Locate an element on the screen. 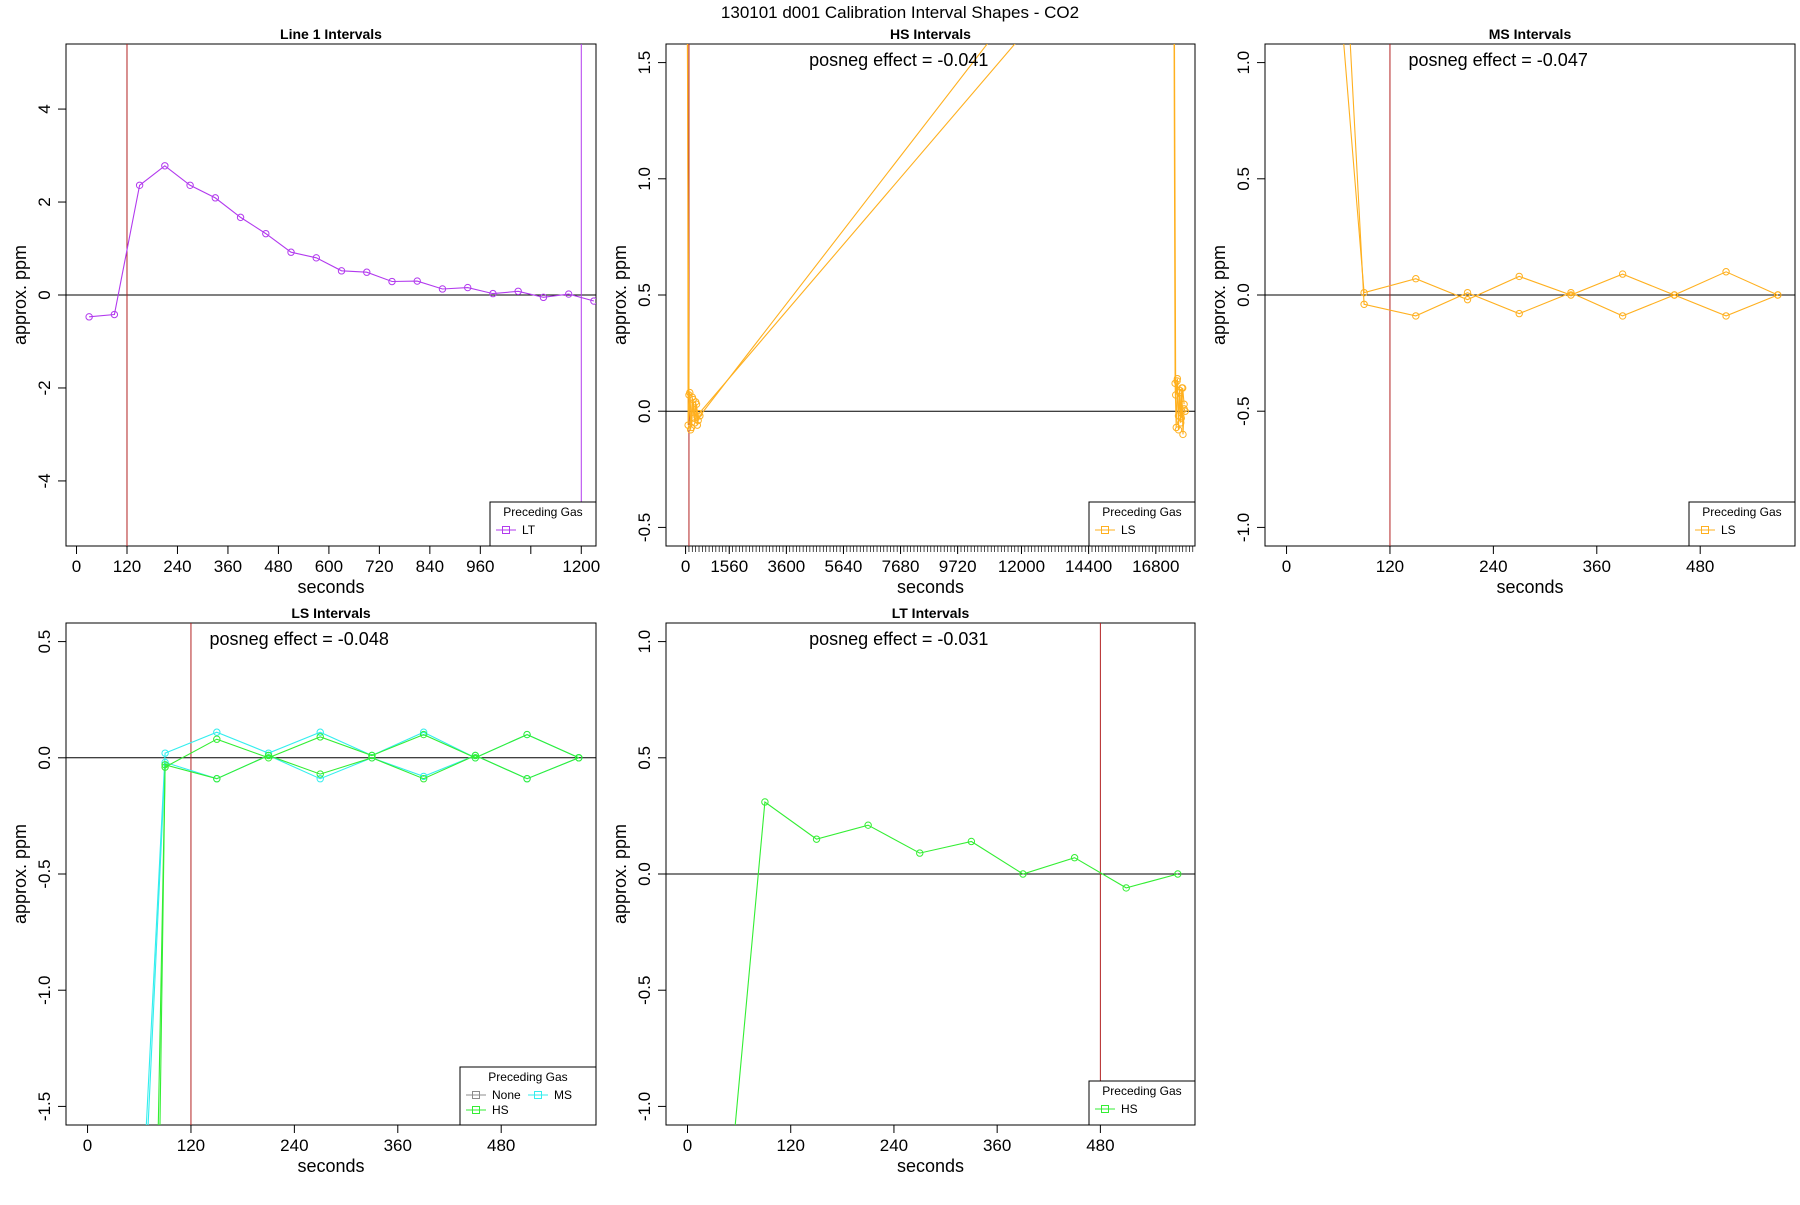 The image size is (1800, 1205). y-tick-label: 4 is located at coordinates (44, 108).